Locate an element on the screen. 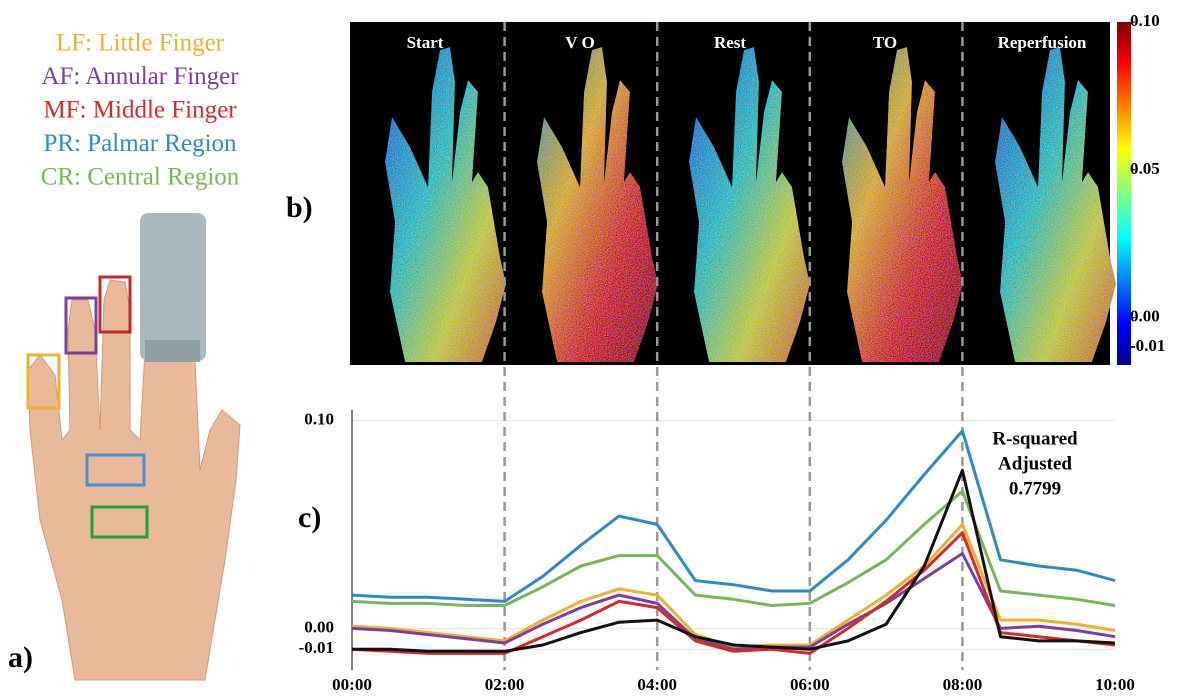 The height and width of the screenshot is (698, 1177). x-tick-label: 06:00 is located at coordinates (810, 684).